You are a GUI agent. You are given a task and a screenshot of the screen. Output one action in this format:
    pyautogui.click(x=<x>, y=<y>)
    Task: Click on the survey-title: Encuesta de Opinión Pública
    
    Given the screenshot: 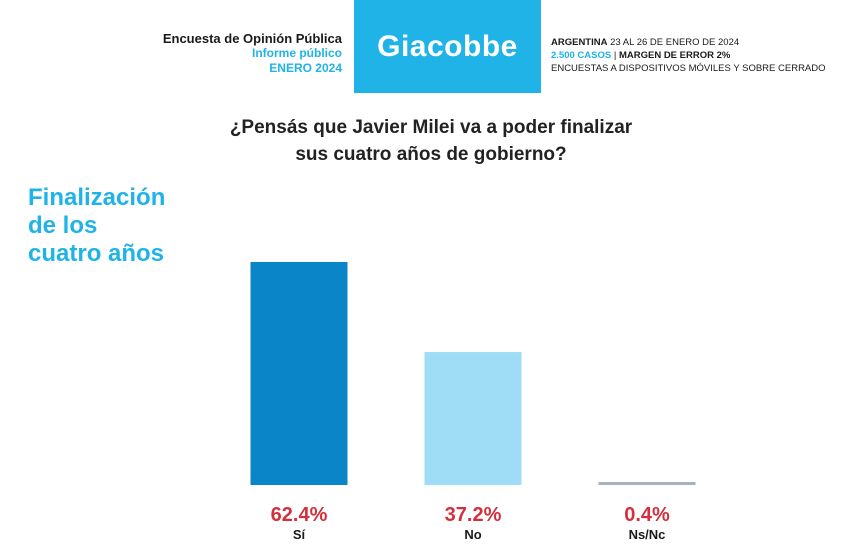 What is the action you would take?
    pyautogui.click(x=252, y=38)
    